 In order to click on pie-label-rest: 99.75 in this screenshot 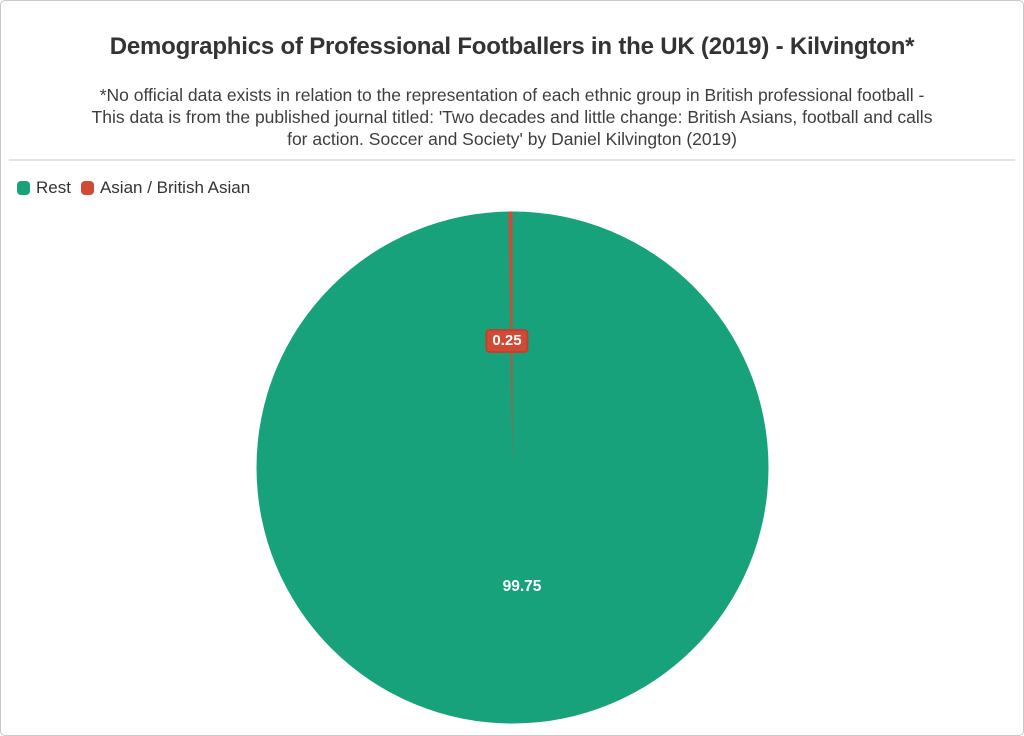, I will do `click(522, 586)`.